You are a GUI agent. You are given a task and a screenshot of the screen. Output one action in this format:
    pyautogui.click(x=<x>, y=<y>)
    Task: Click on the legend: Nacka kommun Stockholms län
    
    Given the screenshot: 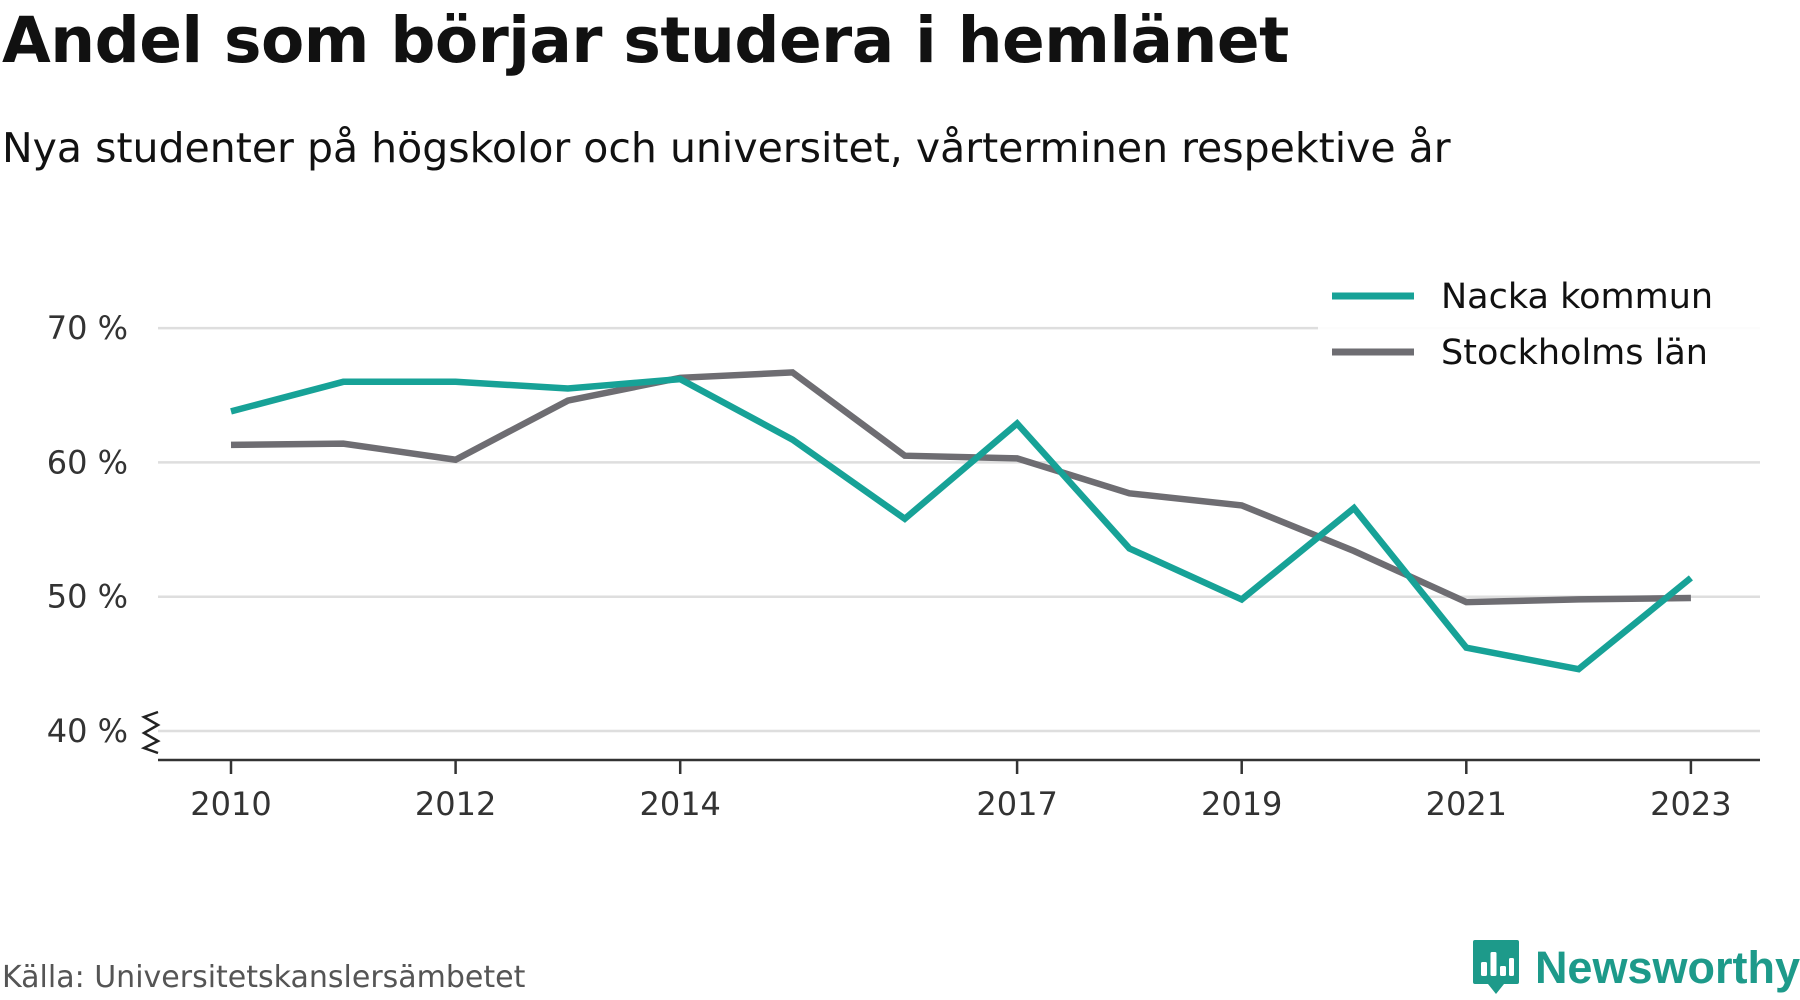 What is the action you would take?
    pyautogui.click(x=1542, y=325)
    